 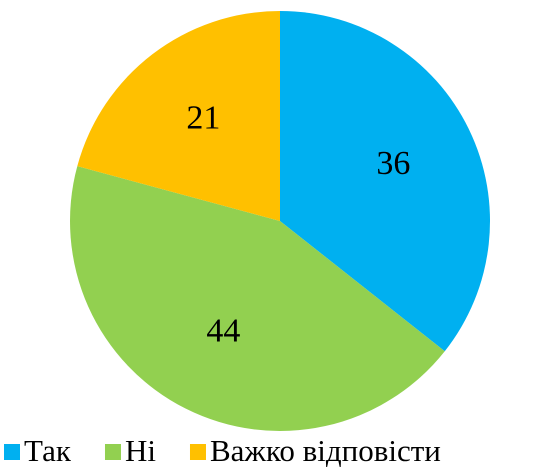 I want to click on data-label: 36, so click(x=393, y=163).